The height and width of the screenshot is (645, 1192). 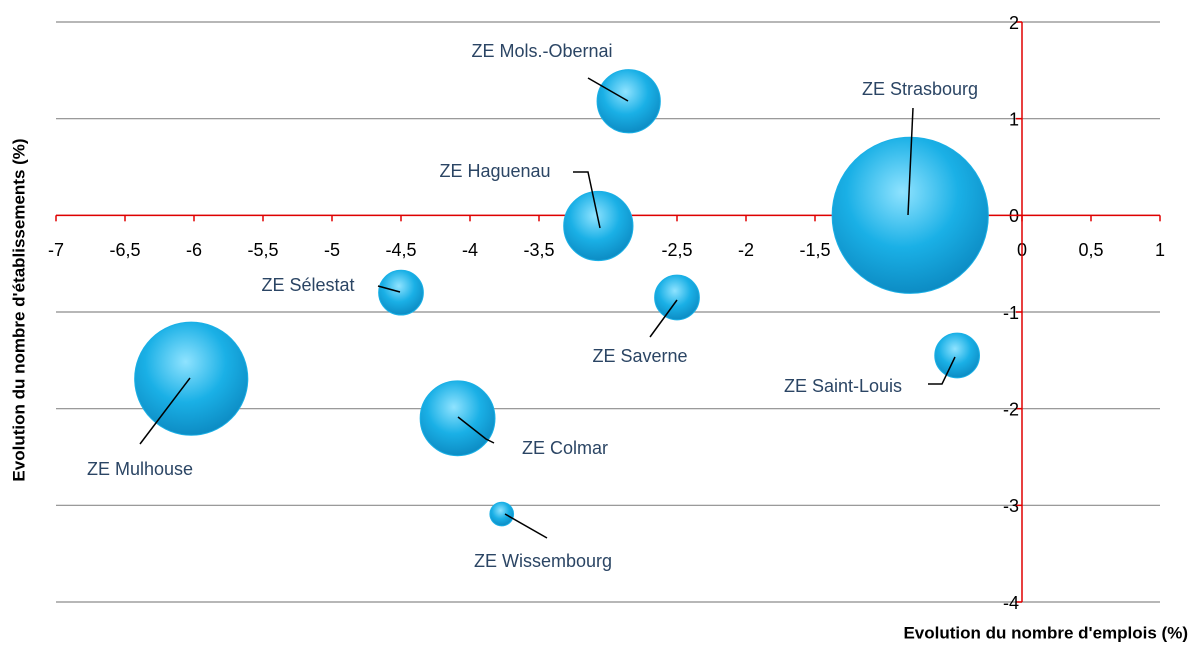 What do you see at coordinates (1160, 250) in the screenshot?
I see `x-tick-label: 1` at bounding box center [1160, 250].